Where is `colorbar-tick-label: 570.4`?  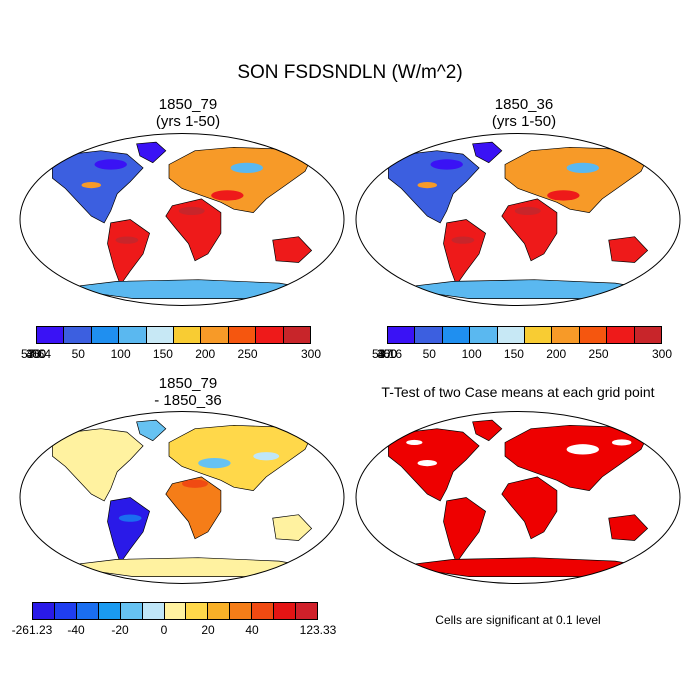 colorbar-tick-label: 570.4 is located at coordinates (36, 354).